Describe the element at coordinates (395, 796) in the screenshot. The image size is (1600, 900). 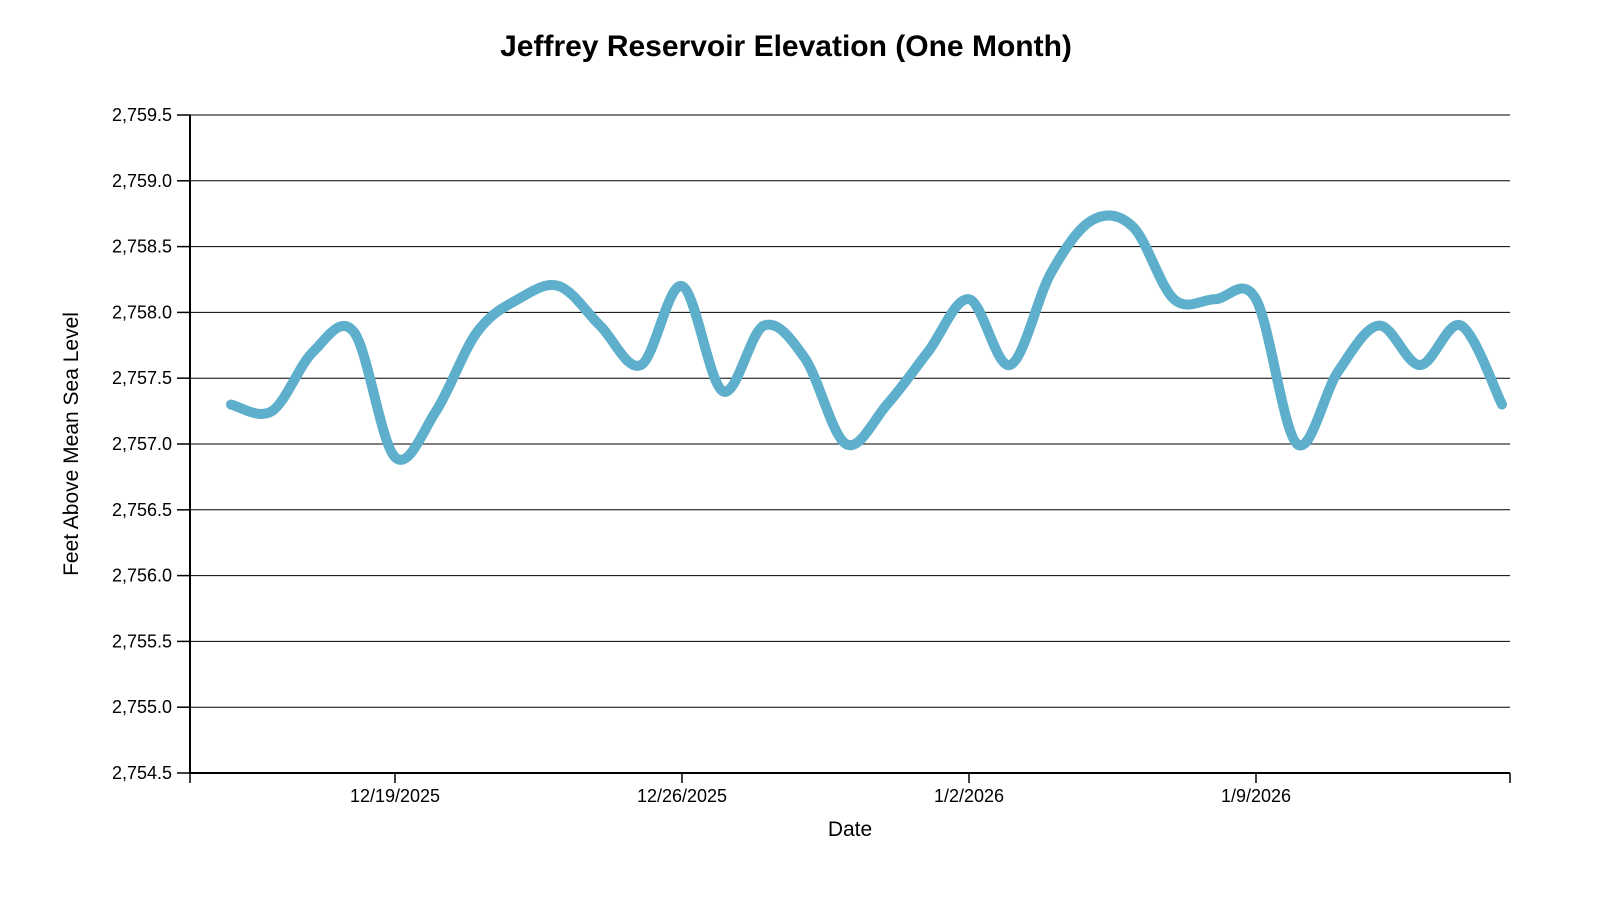
I see `x-tick-label: 12/19/2025` at that location.